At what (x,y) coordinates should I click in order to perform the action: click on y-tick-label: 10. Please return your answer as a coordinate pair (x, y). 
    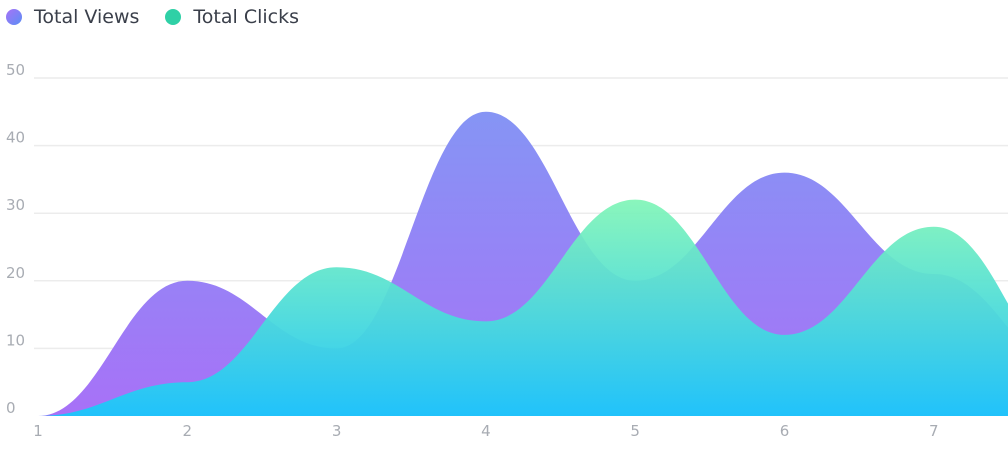
    Looking at the image, I should click on (15, 340).